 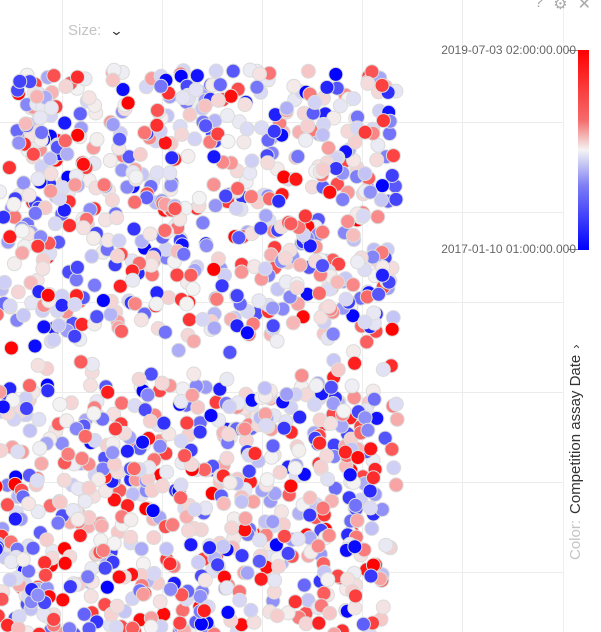 I want to click on chevron-down-icon: ⌄, so click(x=116, y=30).